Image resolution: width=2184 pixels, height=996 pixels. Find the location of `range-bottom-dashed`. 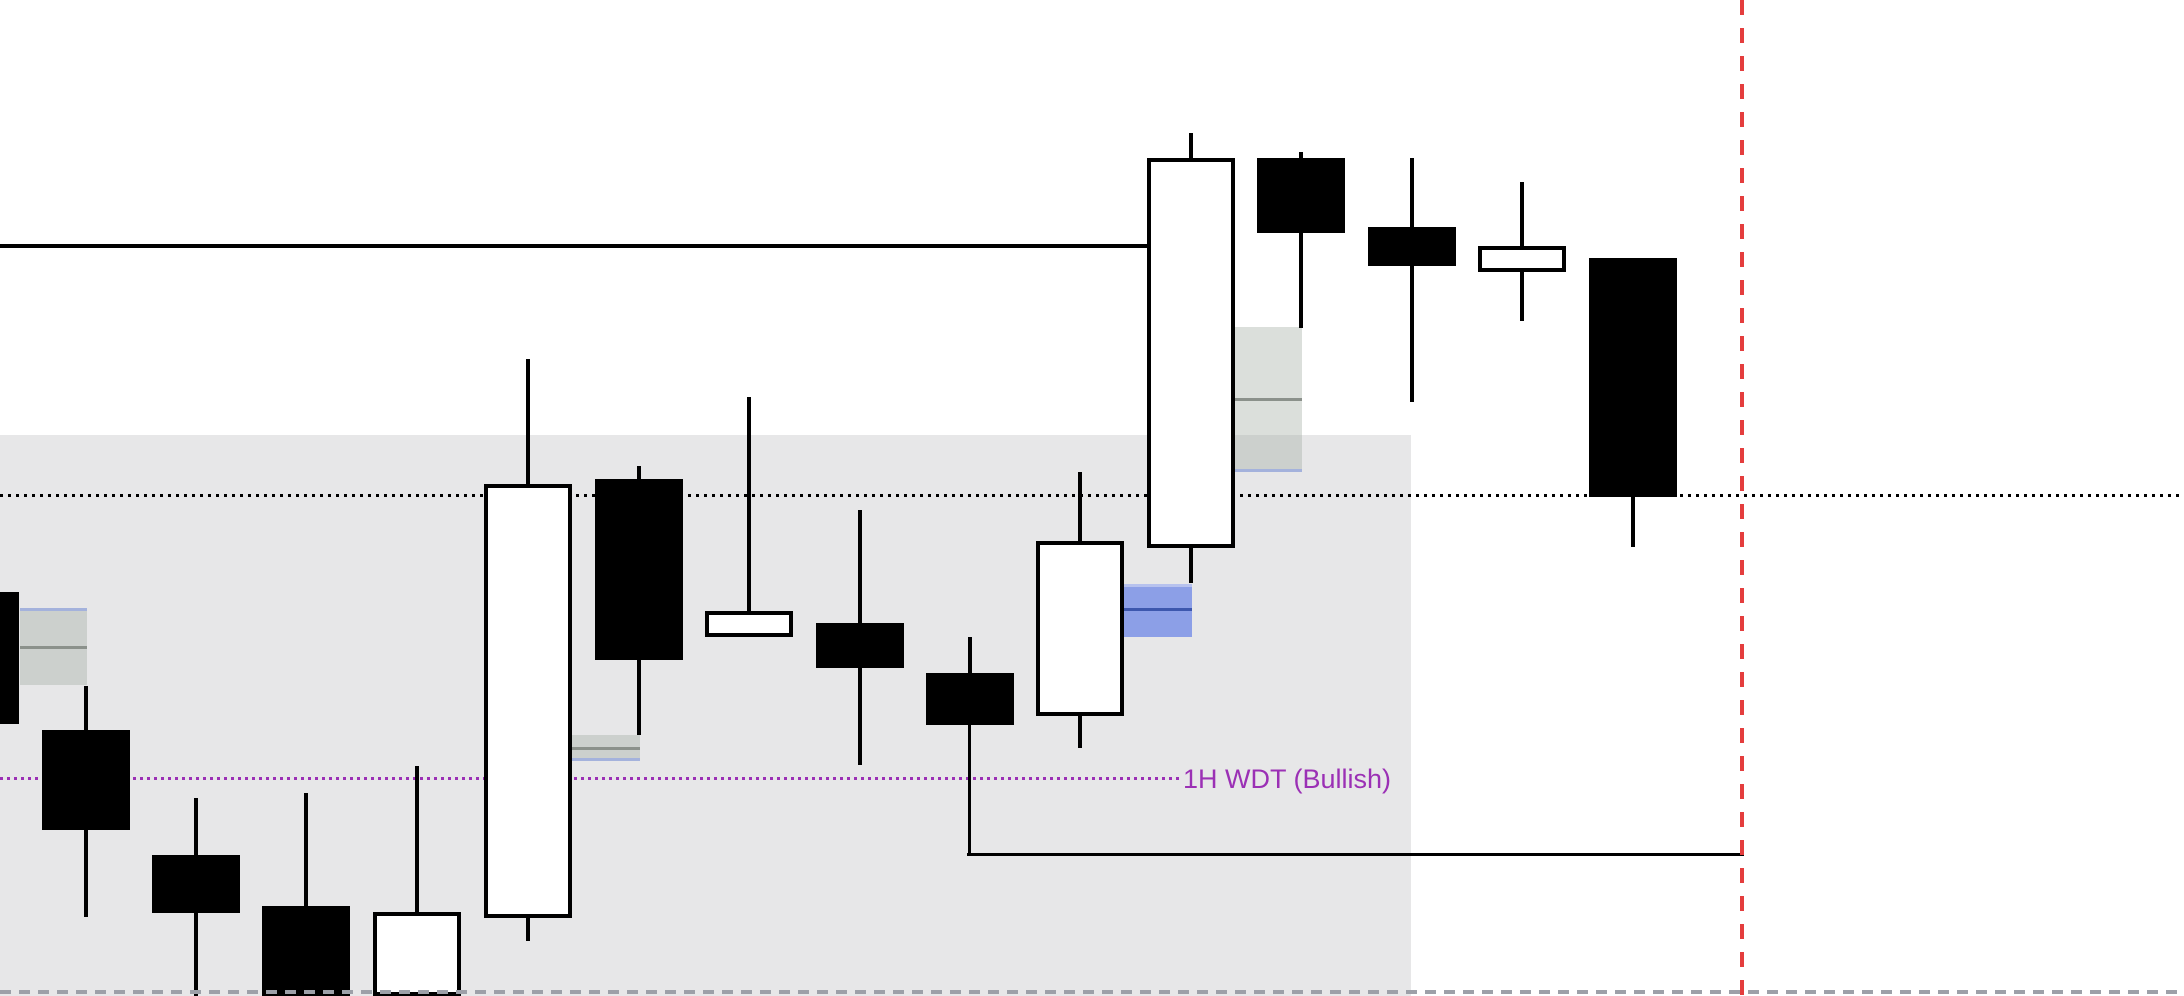

range-bottom-dashed is located at coordinates (1092, 992).